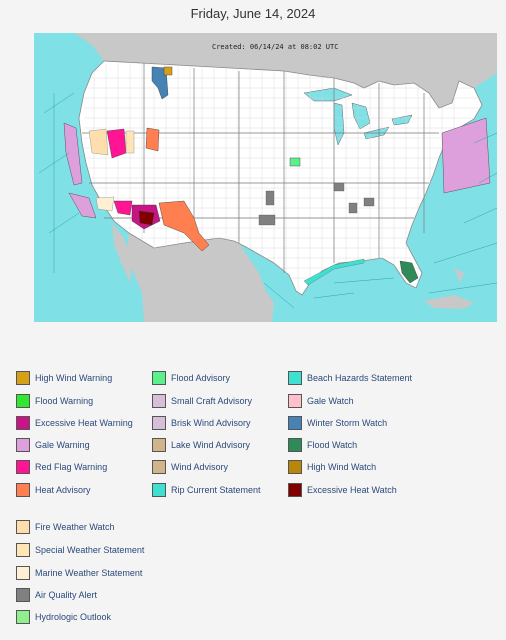 This screenshot has width=506, height=640. I want to click on legend-label: Gale Warning, so click(62, 445).